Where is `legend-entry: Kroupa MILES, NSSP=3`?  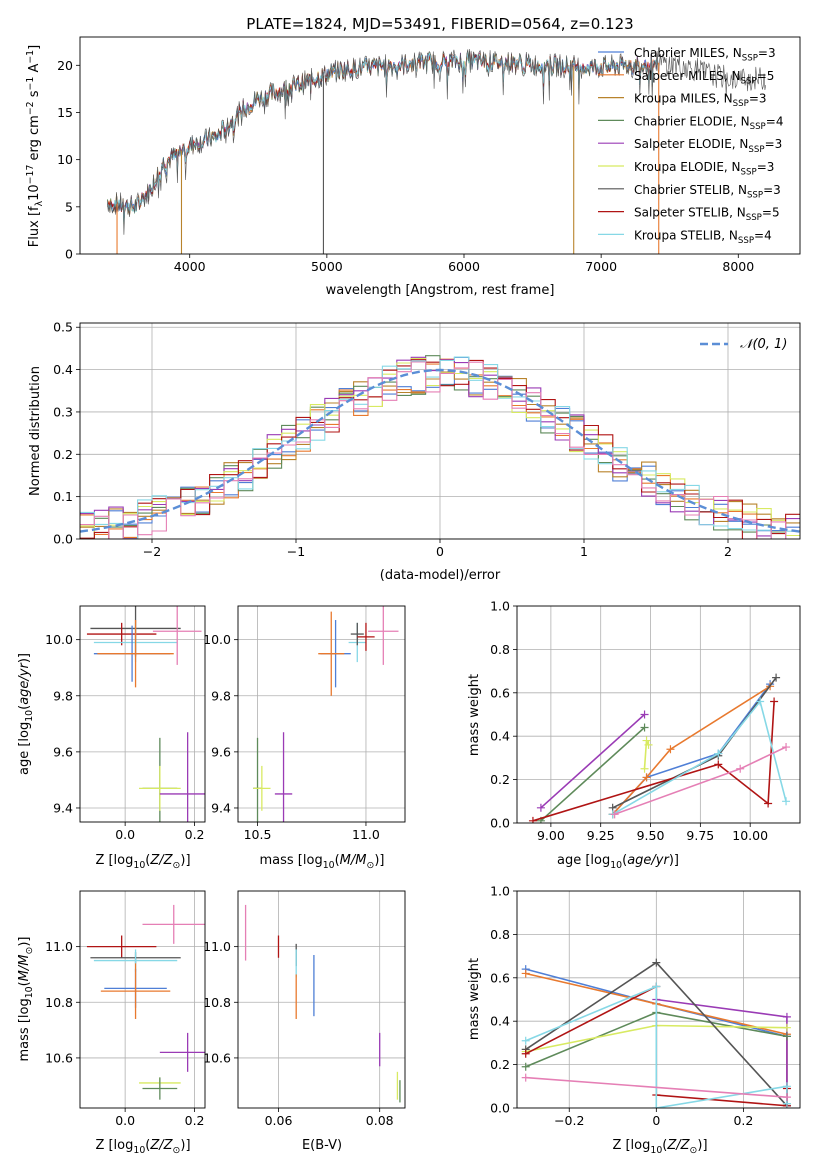 legend-entry: Kroupa MILES, NSSP=3 is located at coordinates (700, 101).